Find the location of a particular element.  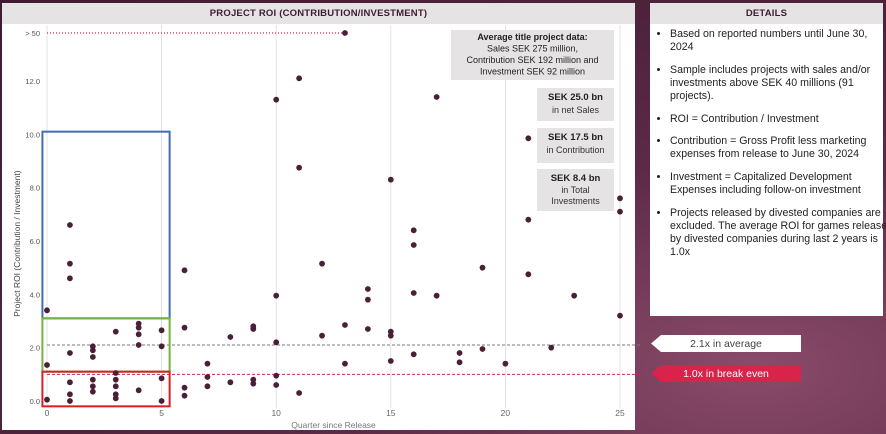

chart-panel-title: PROJECT ROI (CONTRIBUTION/INVESTMENT) is located at coordinates (318, 13).